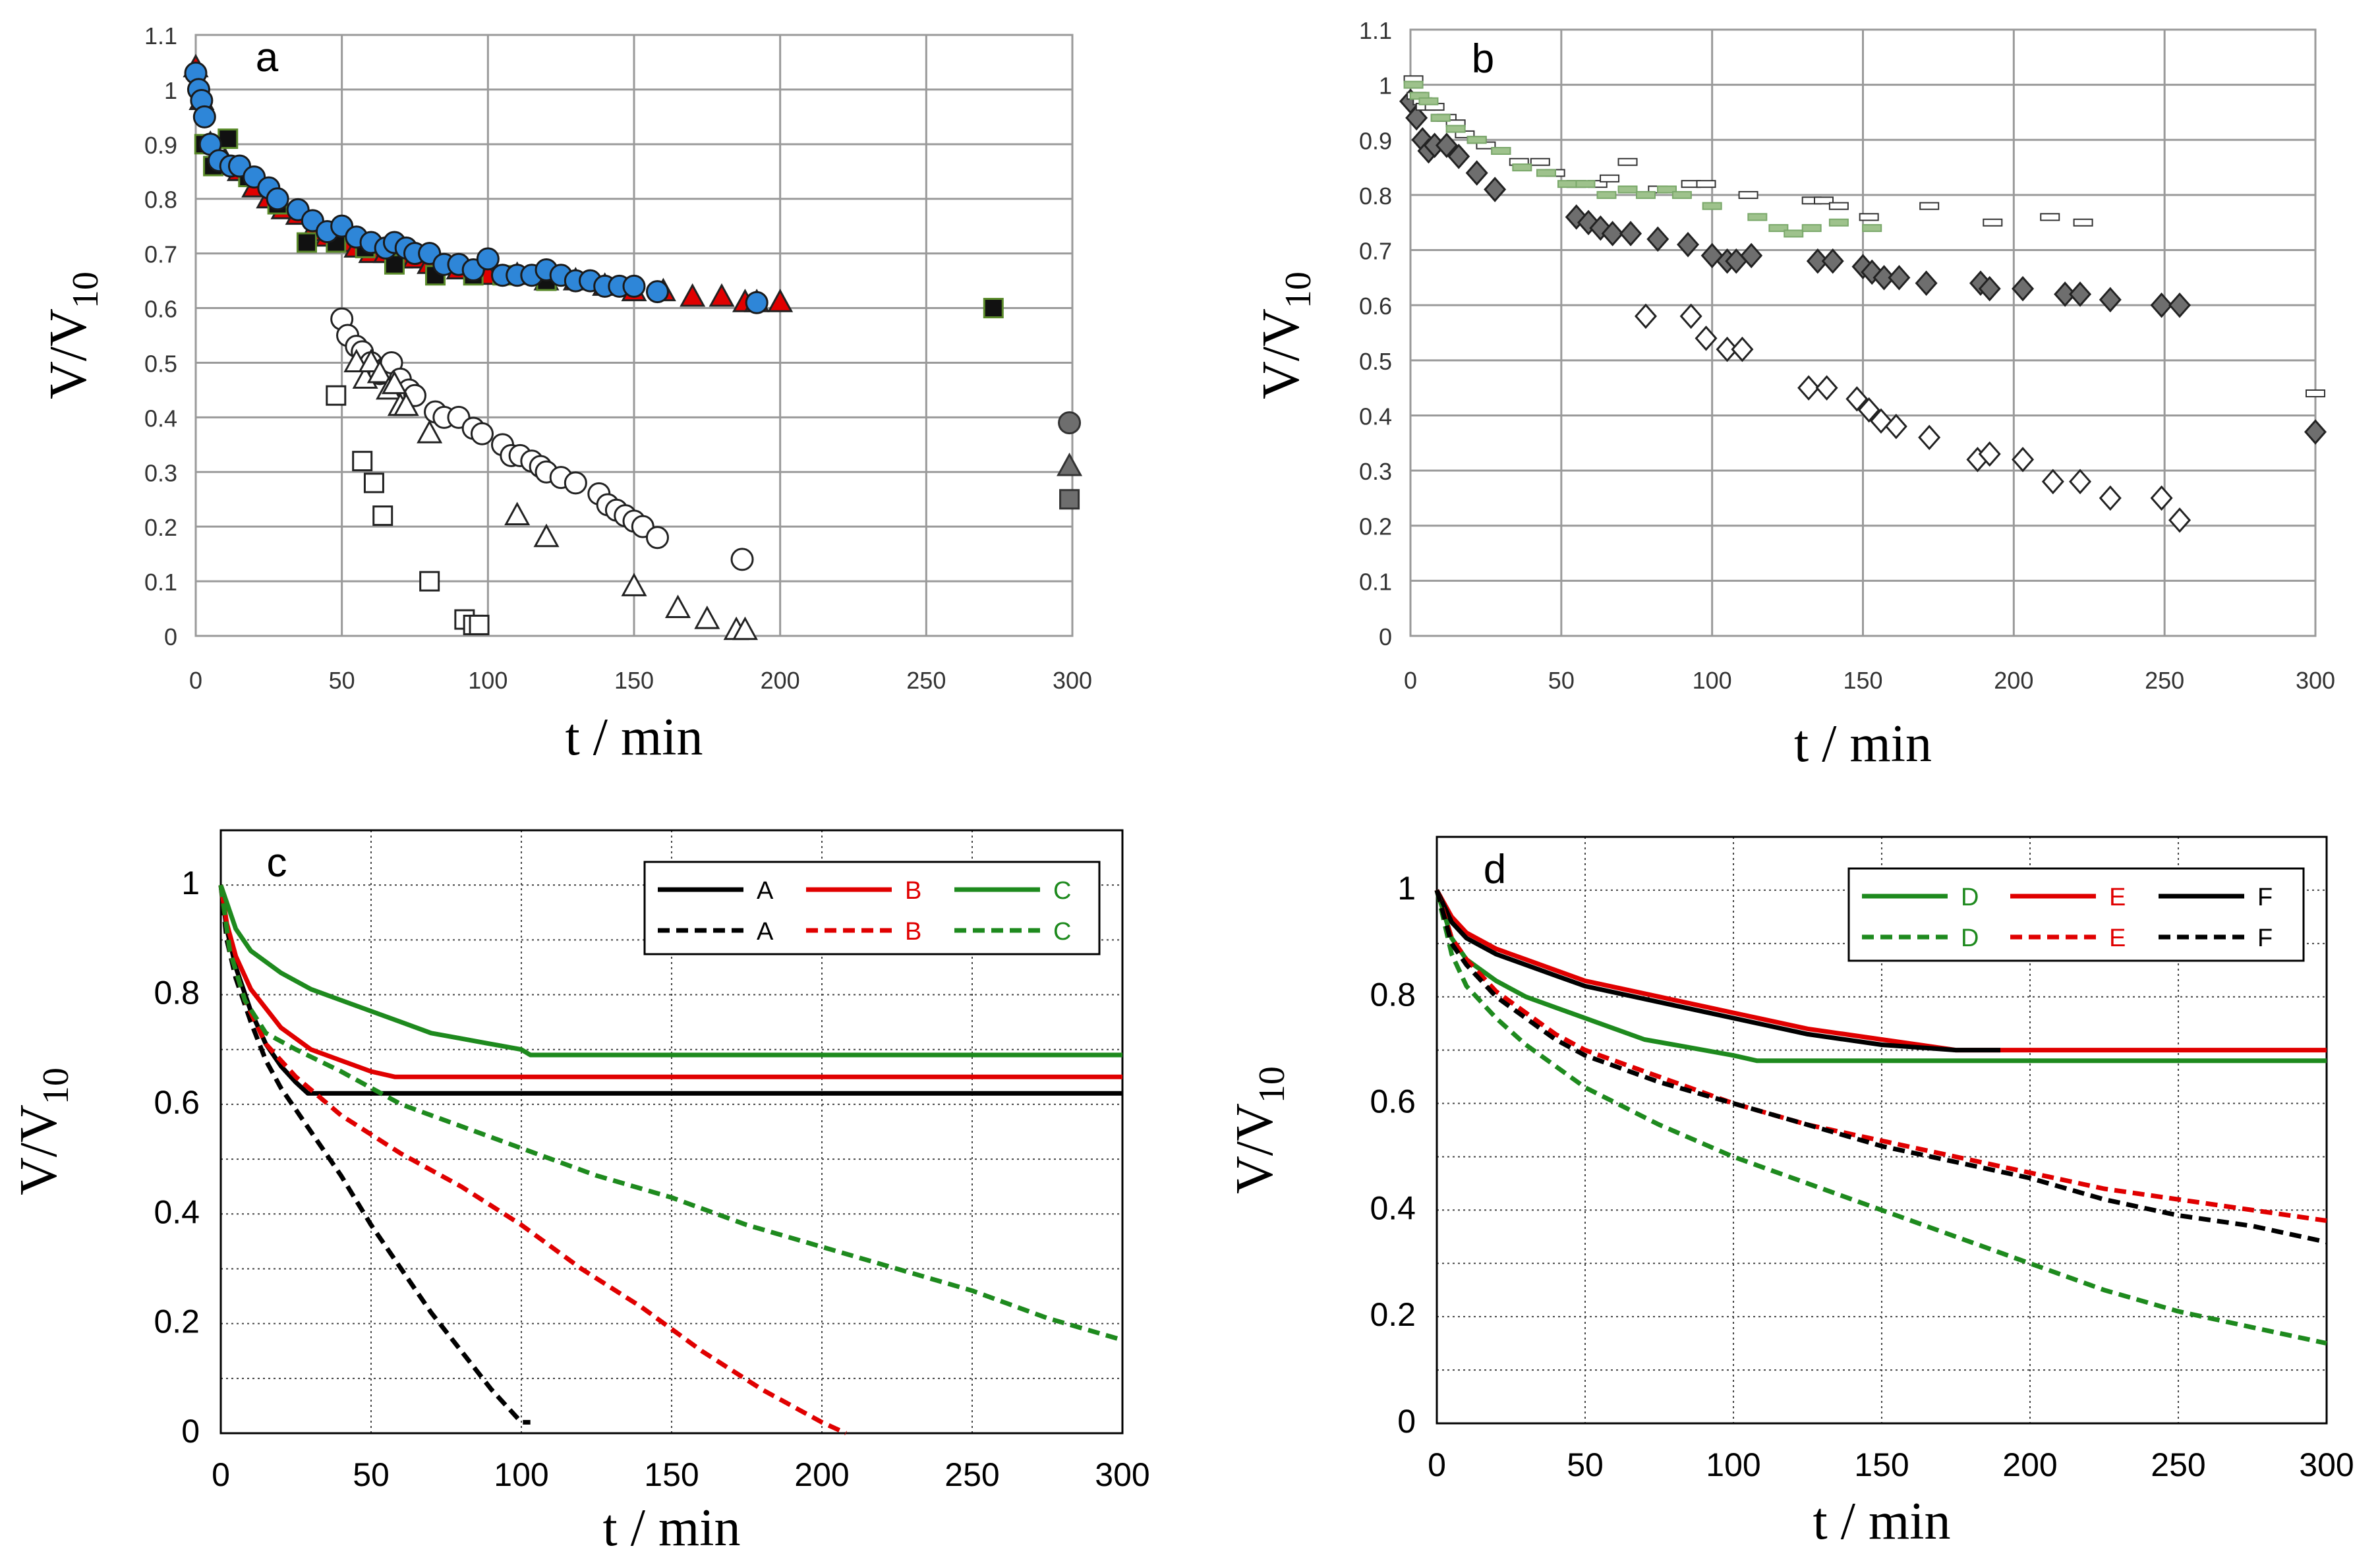 The width and height of the screenshot is (2380, 1565). Describe the element at coordinates (1069, 499) in the screenshot. I see `series-gray-square` at that location.